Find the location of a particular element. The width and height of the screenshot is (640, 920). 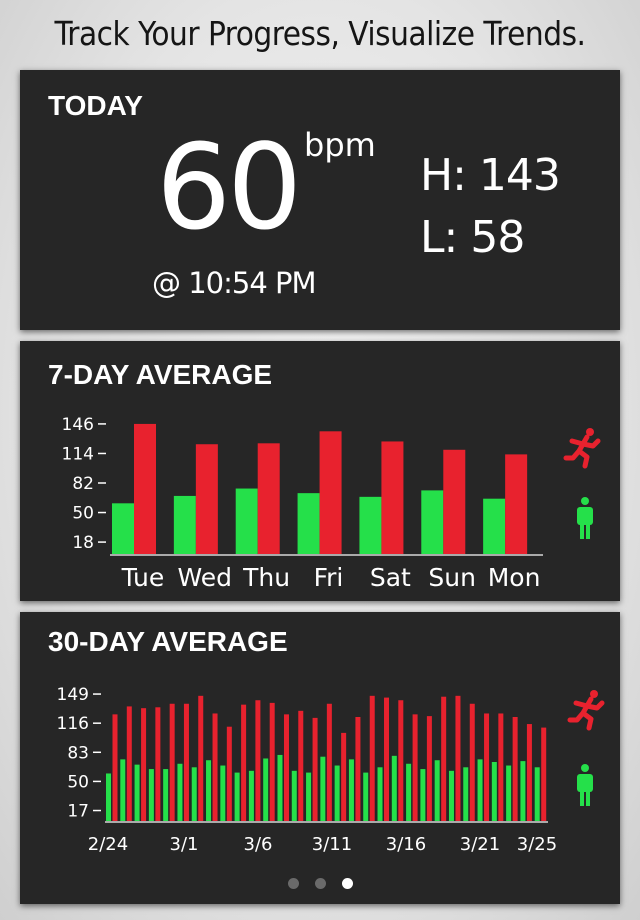

x-tick-label: 3/6 is located at coordinates (258, 844).